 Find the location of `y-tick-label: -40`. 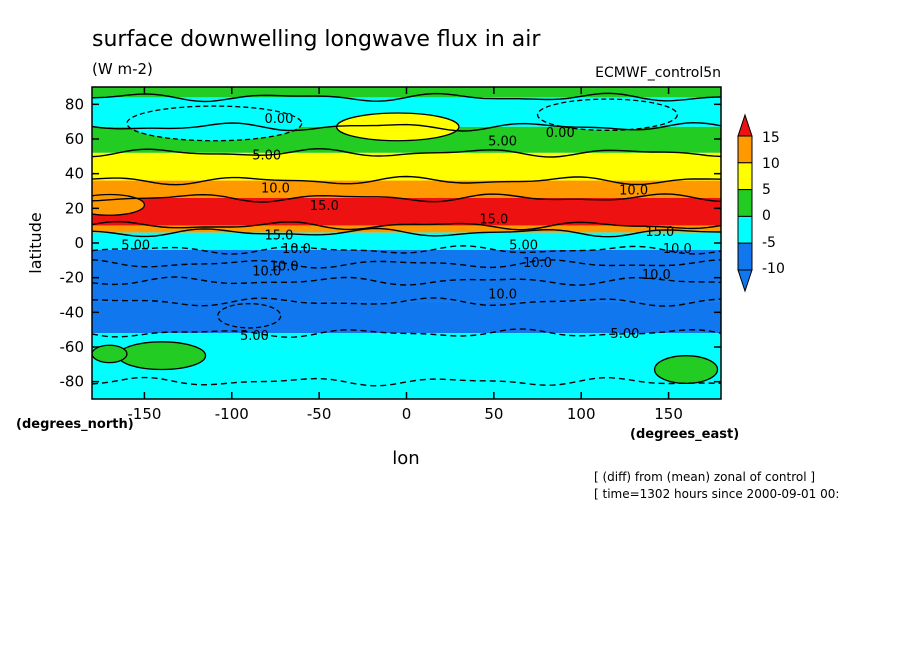

y-tick-label: -40 is located at coordinates (72, 312).